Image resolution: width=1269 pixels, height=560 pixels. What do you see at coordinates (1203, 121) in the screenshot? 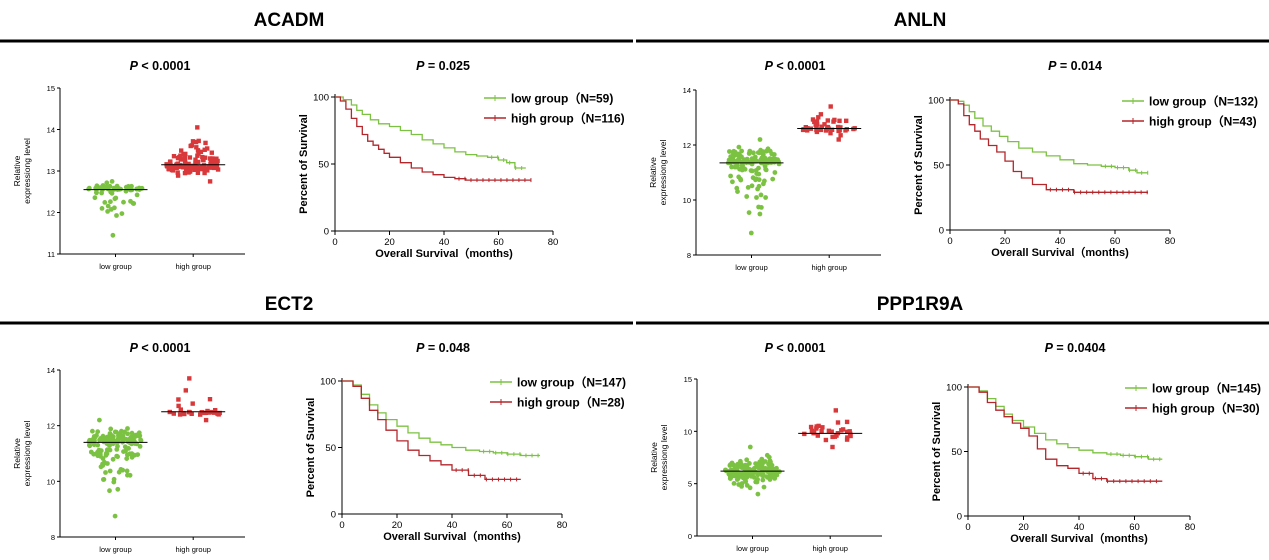
I see `legend-label: high group（N=43)` at bounding box center [1203, 121].